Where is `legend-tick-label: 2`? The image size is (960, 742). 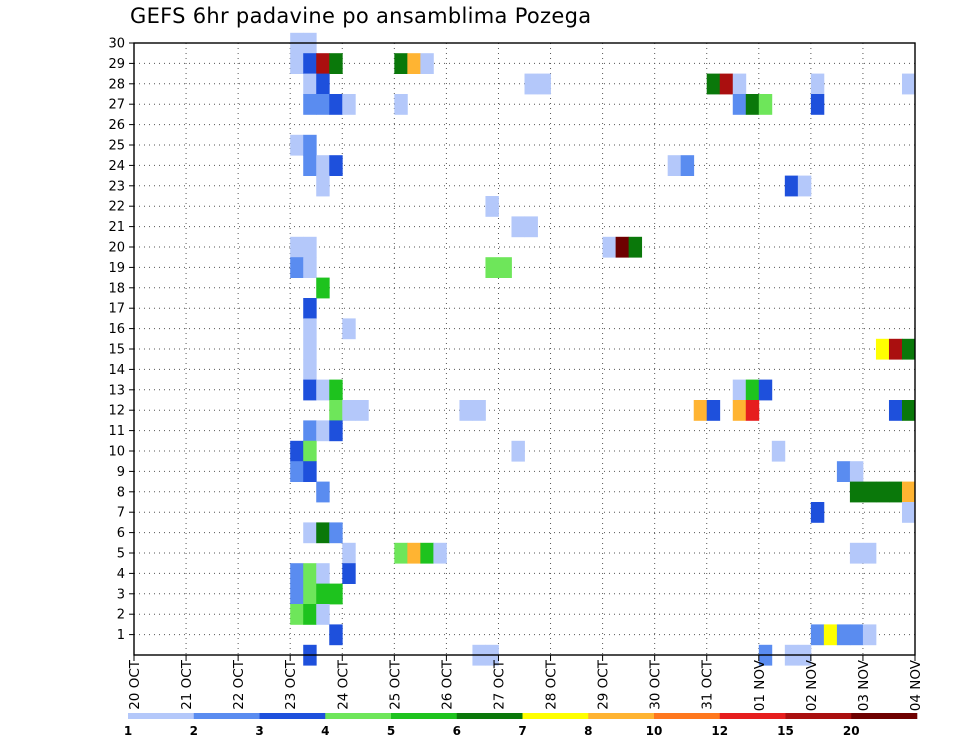
legend-tick-label: 2 is located at coordinates (194, 731).